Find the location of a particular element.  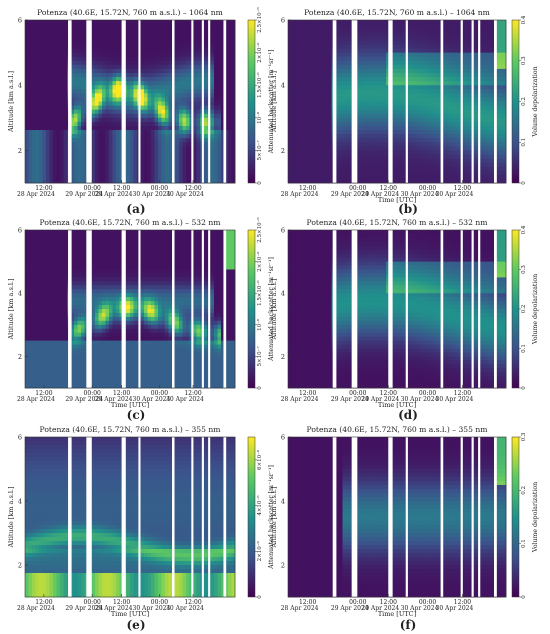

colorbar-tick-label: 0 is located at coordinates (524, 183).